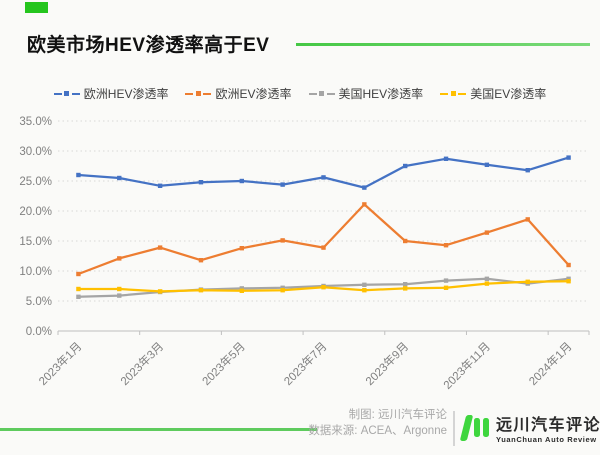 Image resolution: width=600 pixels, height=455 pixels. What do you see at coordinates (377, 423) in the screenshot?
I see `credits-block: 制图: 远川汽车评论 数据来源: ACEA、Argonne` at bounding box center [377, 423].